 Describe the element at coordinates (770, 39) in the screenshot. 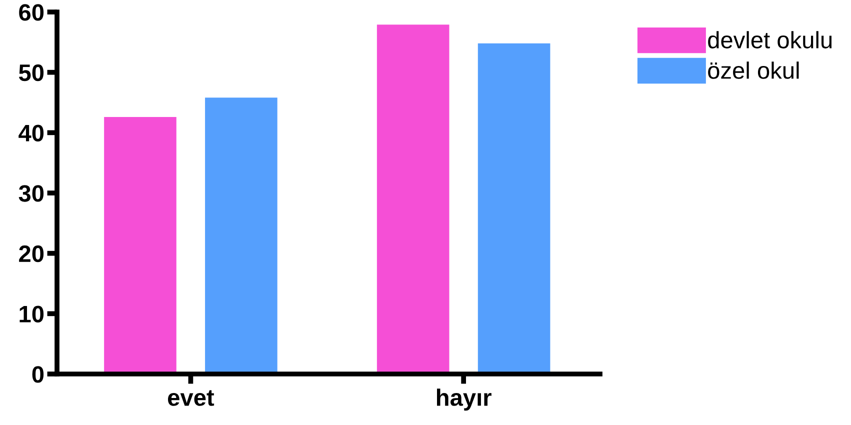

I see `legend-label: devlet okulu` at that location.